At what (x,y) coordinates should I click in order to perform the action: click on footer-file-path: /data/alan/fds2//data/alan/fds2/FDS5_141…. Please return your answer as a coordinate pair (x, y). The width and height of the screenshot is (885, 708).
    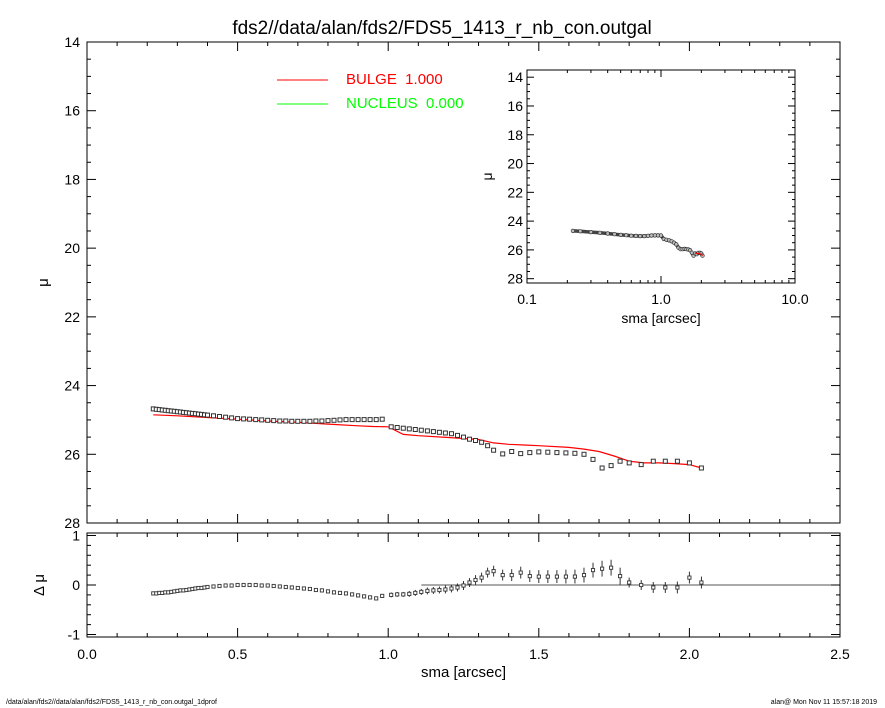
    Looking at the image, I should click on (111, 702).